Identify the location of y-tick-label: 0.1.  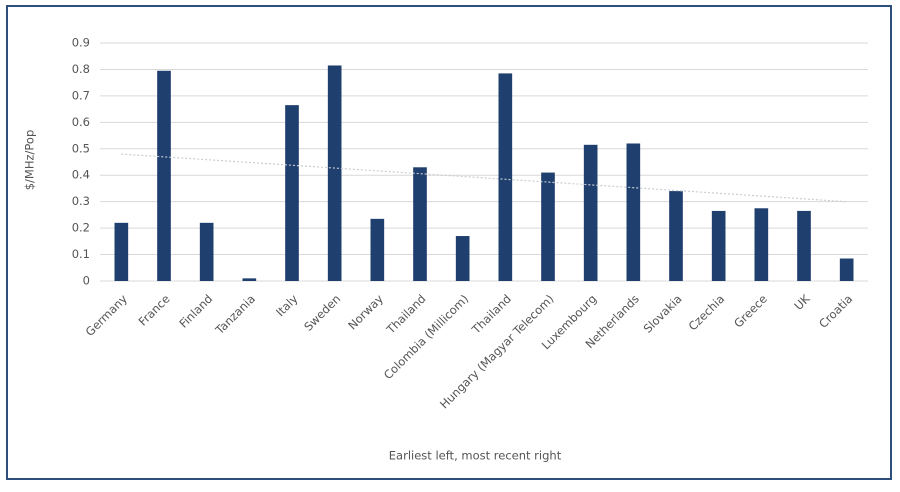
(81, 254).